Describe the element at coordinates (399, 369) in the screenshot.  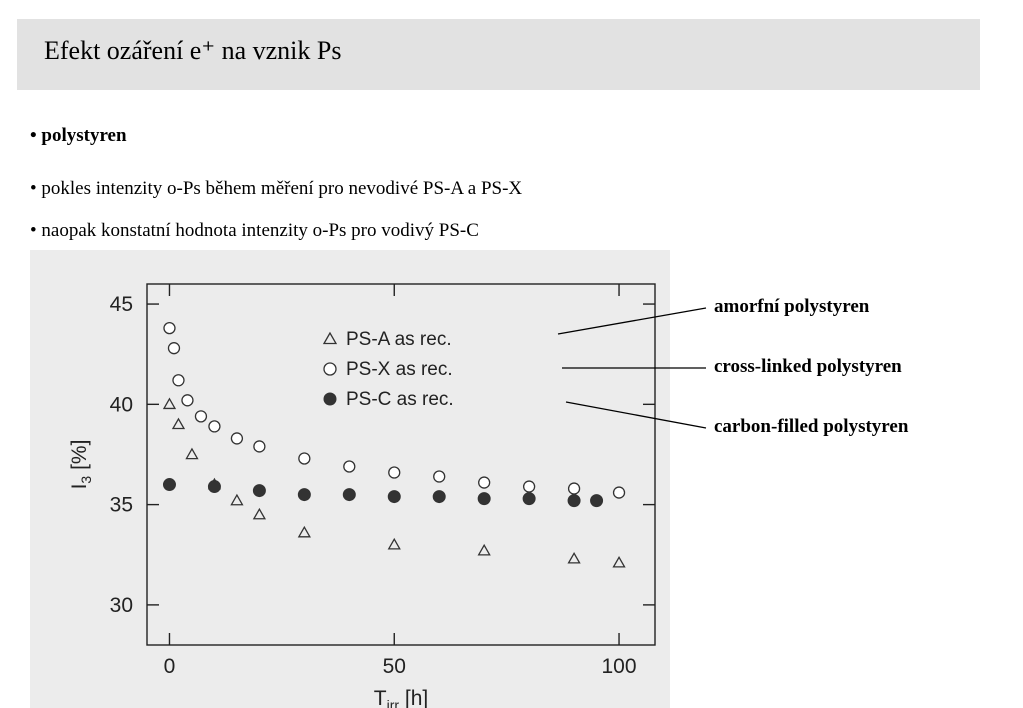
I see `legend-label: PS-X as rec.` at that location.